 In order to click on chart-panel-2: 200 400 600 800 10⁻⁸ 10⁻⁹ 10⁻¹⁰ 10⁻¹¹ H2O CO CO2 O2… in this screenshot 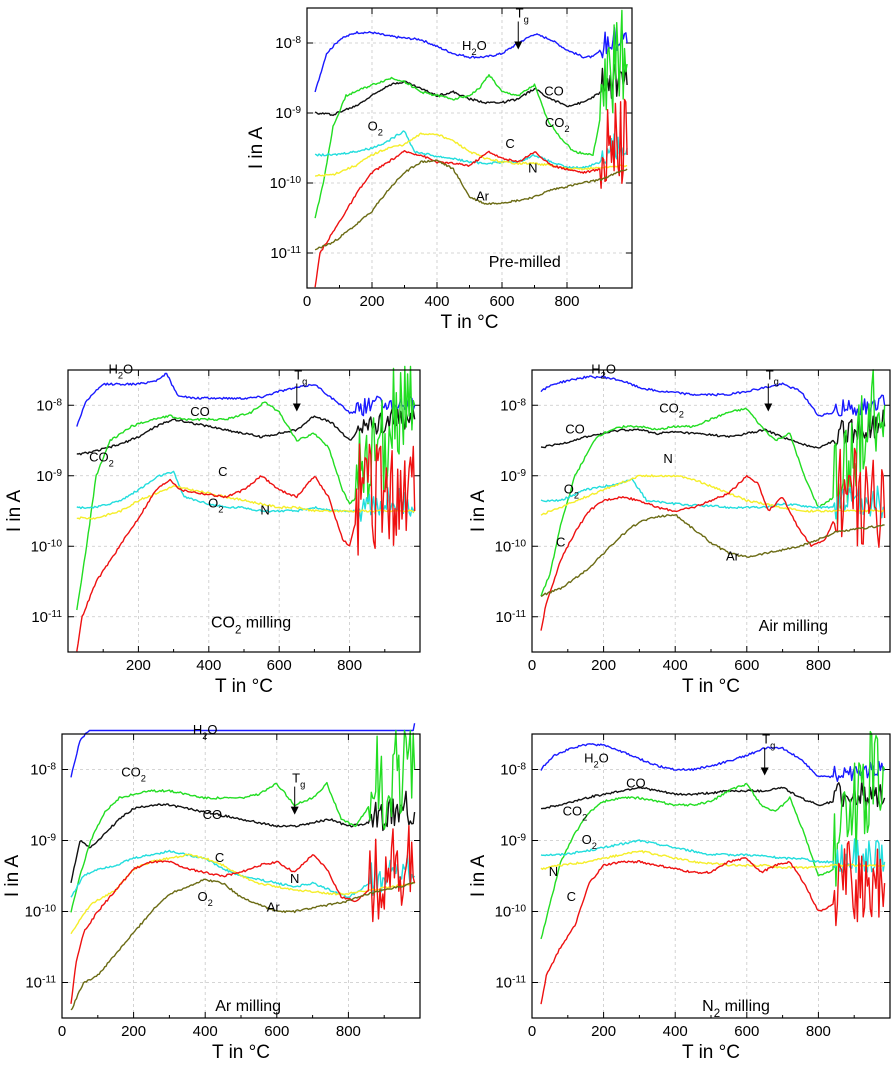, I will do `click(212, 529)`.